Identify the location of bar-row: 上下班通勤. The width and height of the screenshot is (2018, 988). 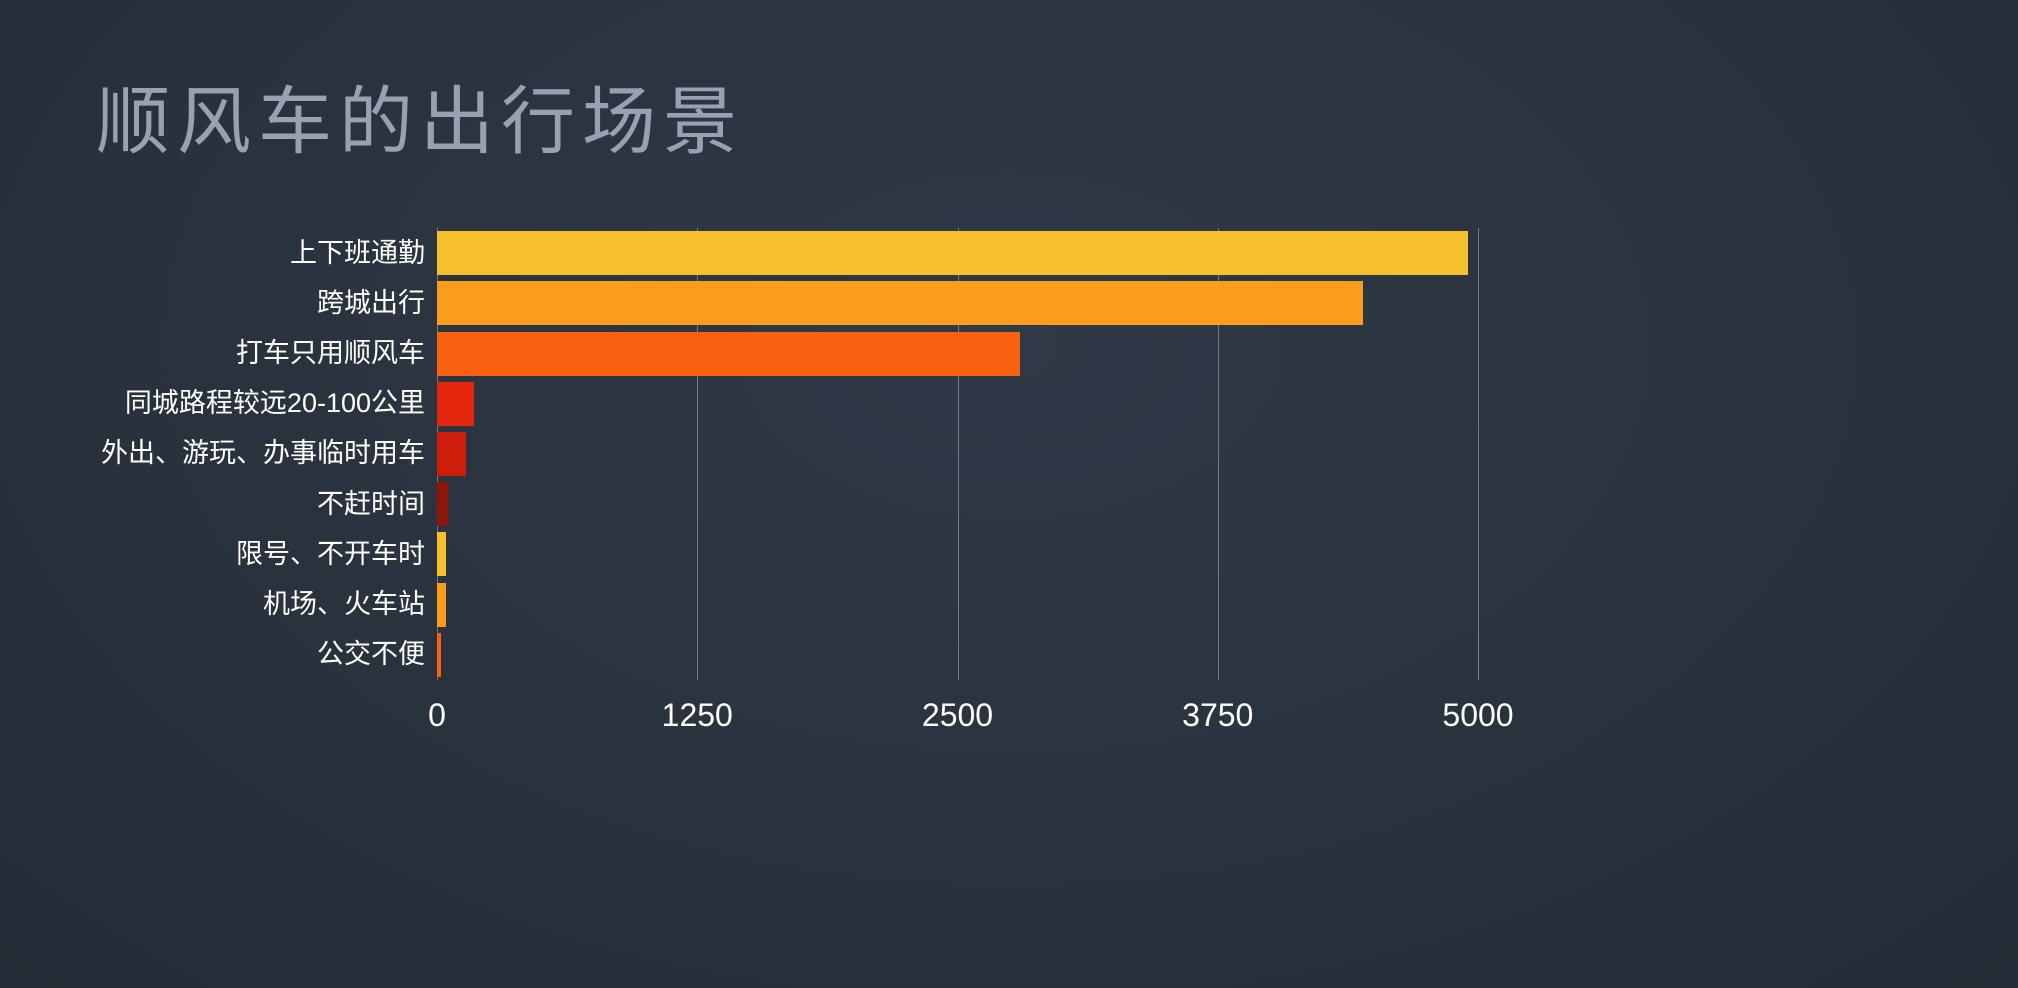
(884, 253).